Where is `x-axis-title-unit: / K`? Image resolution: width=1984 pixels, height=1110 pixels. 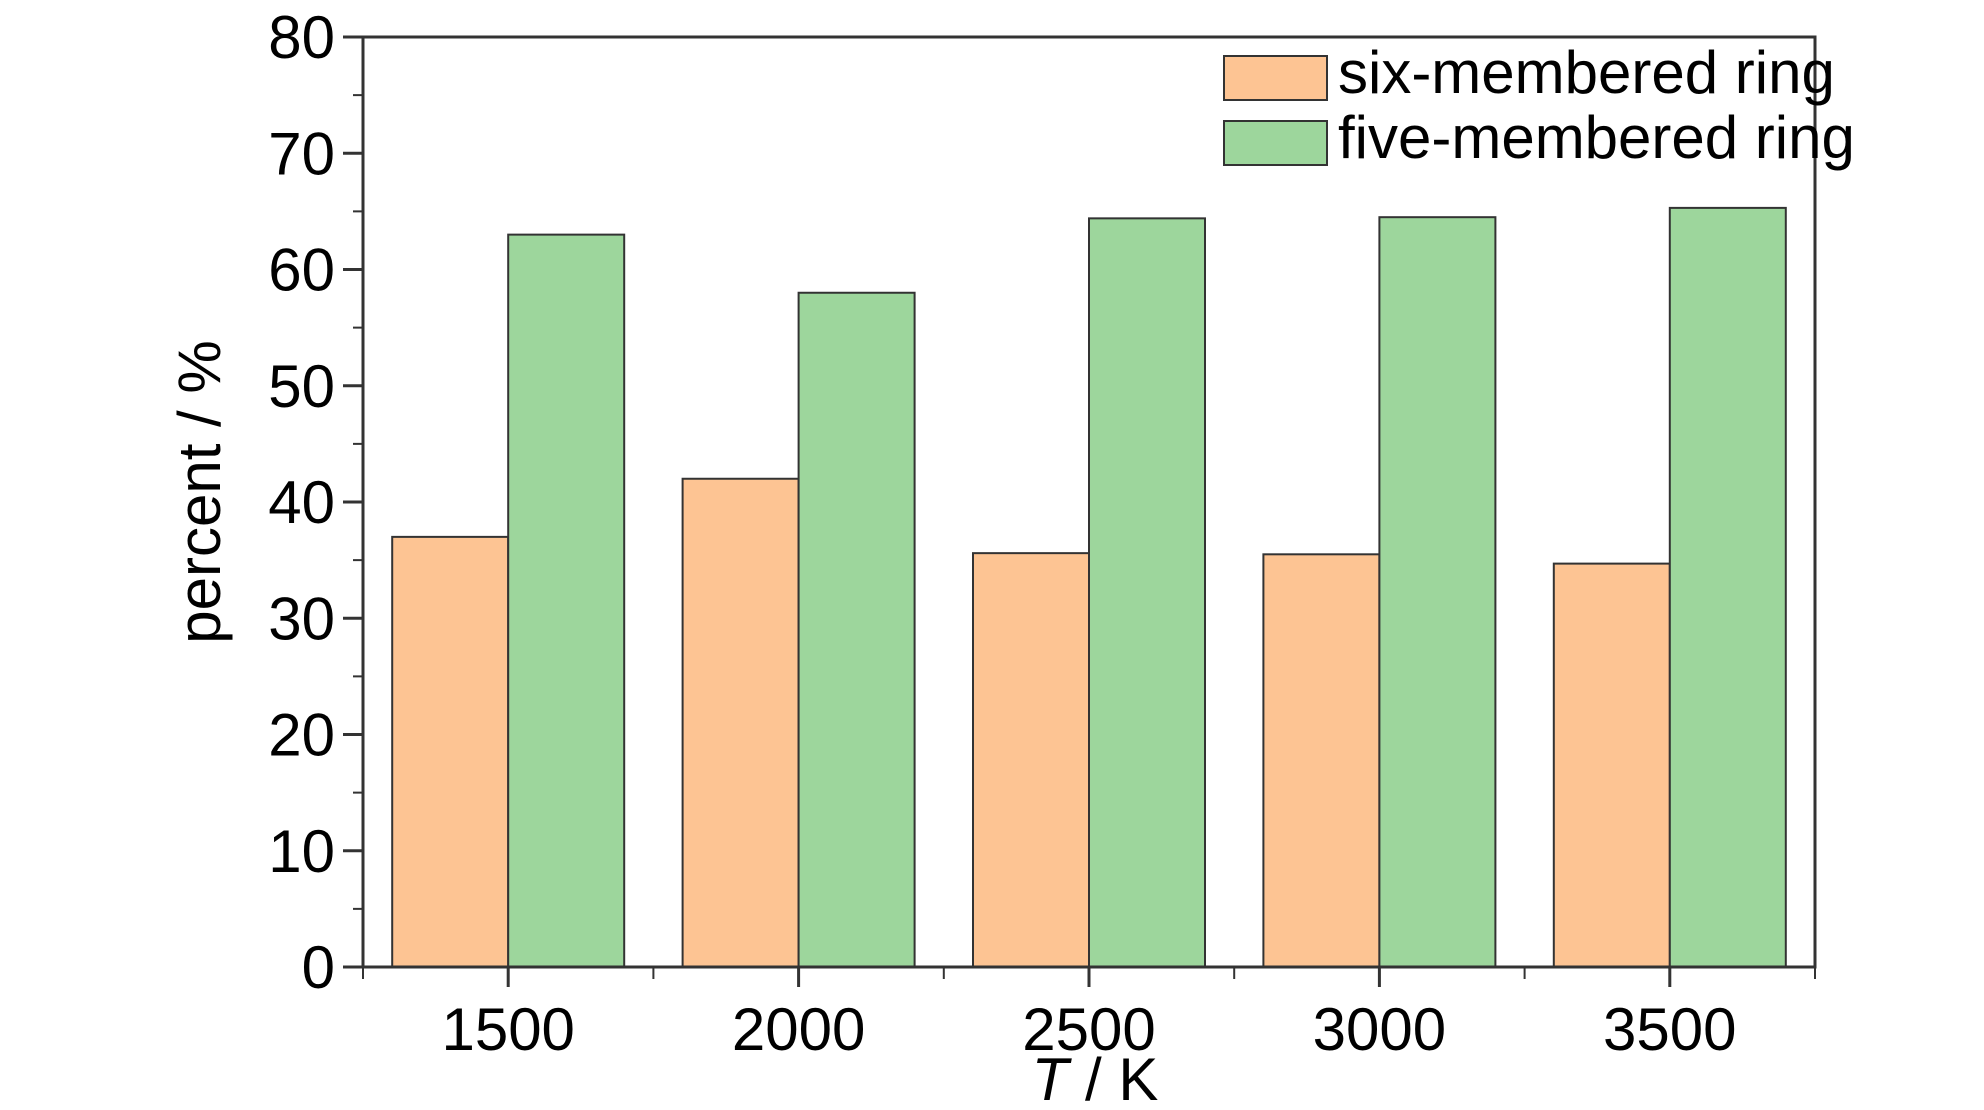 x-axis-title-unit: / K is located at coordinates (1113, 1078).